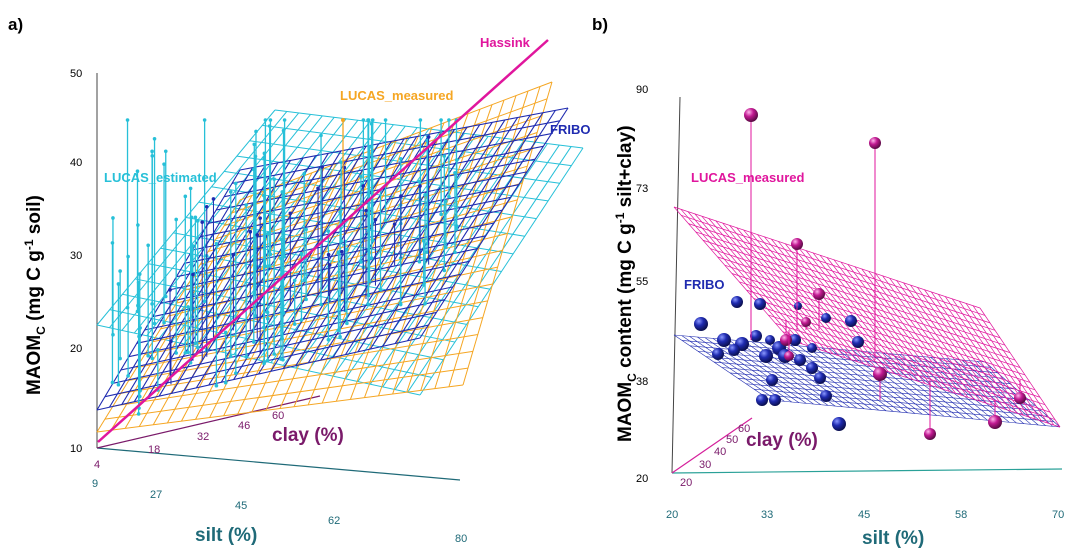 The height and width of the screenshot is (549, 1068). What do you see at coordinates (893, 538) in the screenshot?
I see `panel-b-silt-axis-title: silt (%)` at bounding box center [893, 538].